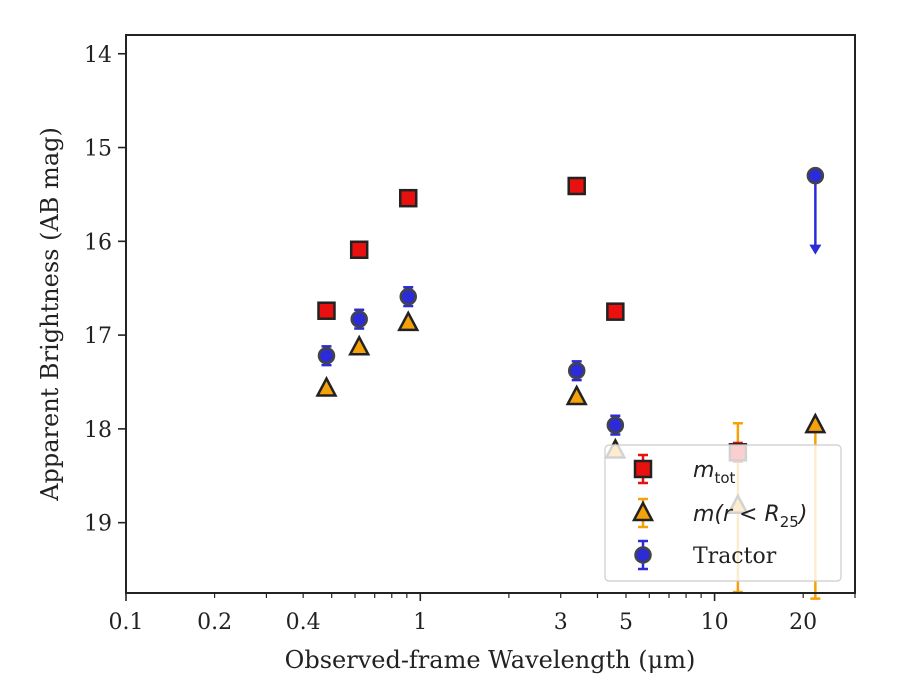 The image size is (900, 700). Describe the element at coordinates (561, 622) in the screenshot. I see `x-tick-label: 3` at that location.